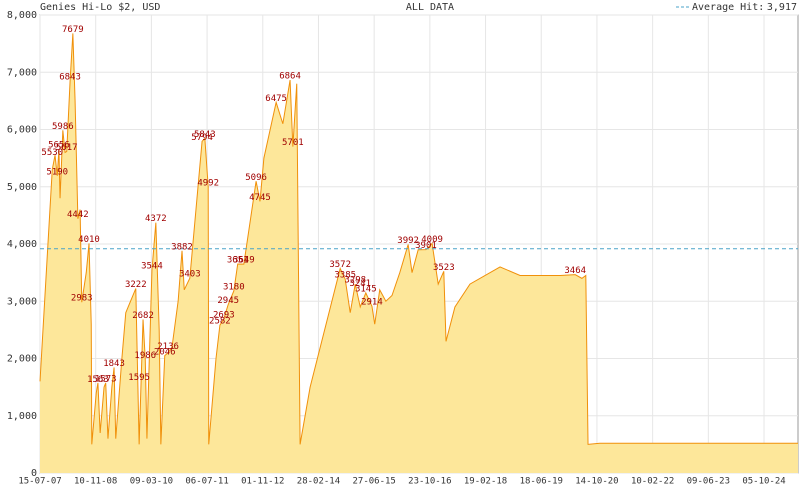 The width and height of the screenshot is (800, 490). I want to click on data-label: 3523, so click(444, 268).